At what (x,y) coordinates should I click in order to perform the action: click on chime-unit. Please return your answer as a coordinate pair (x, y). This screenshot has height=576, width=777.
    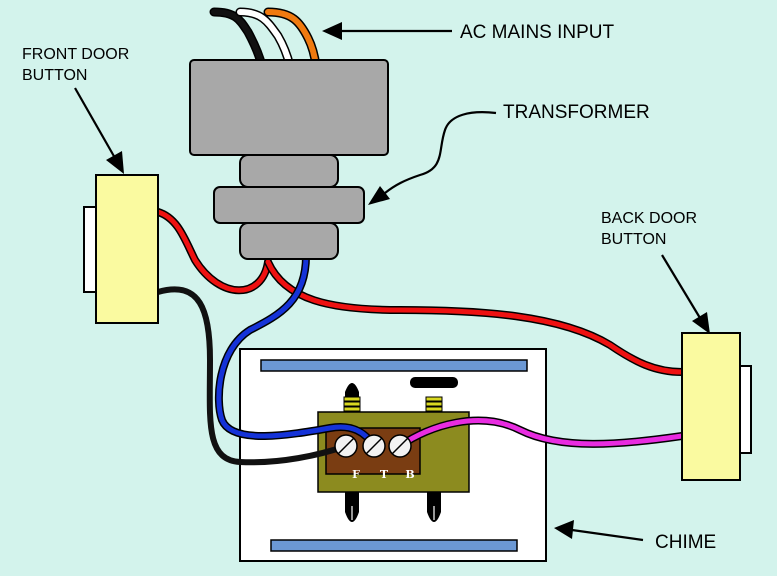
    Looking at the image, I should click on (393, 455).